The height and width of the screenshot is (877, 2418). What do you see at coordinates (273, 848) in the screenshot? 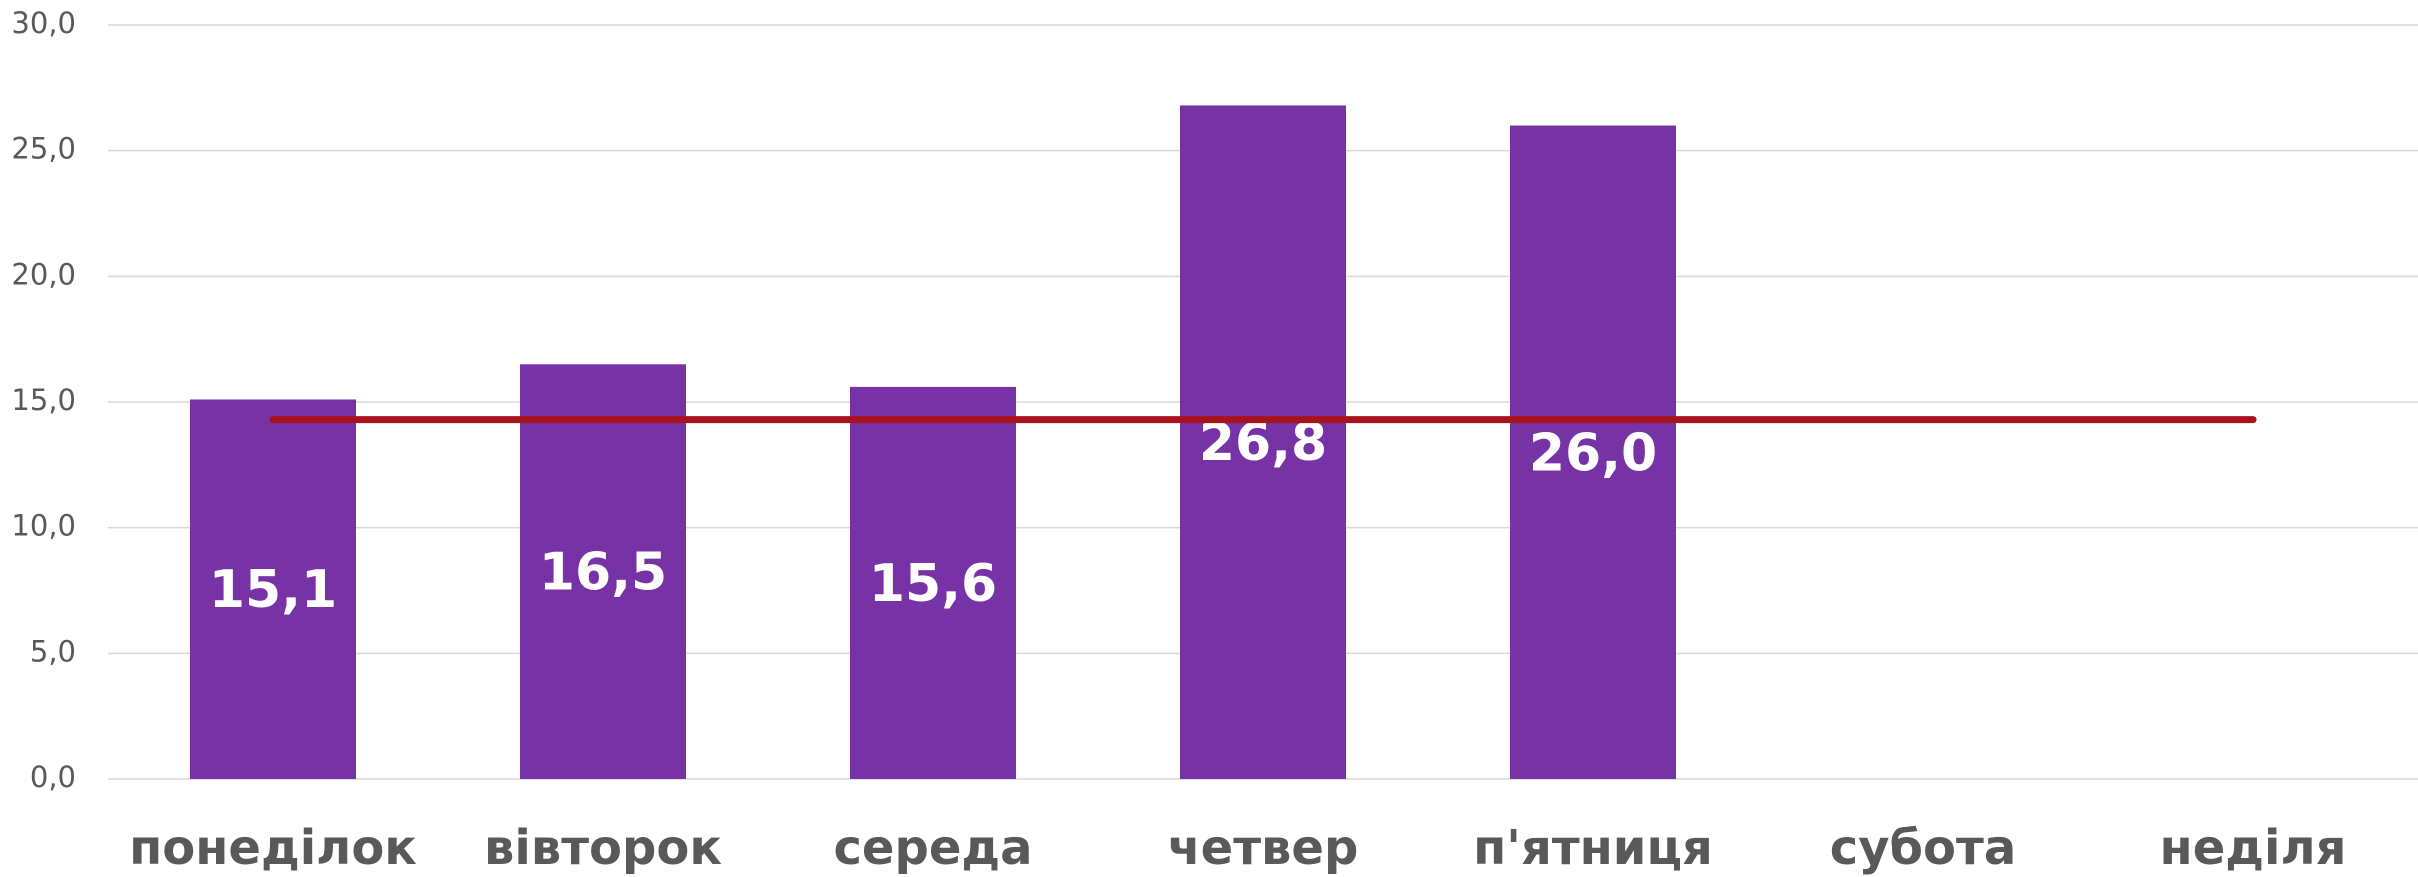
I see `x-tick-label: понеділок` at bounding box center [273, 848].